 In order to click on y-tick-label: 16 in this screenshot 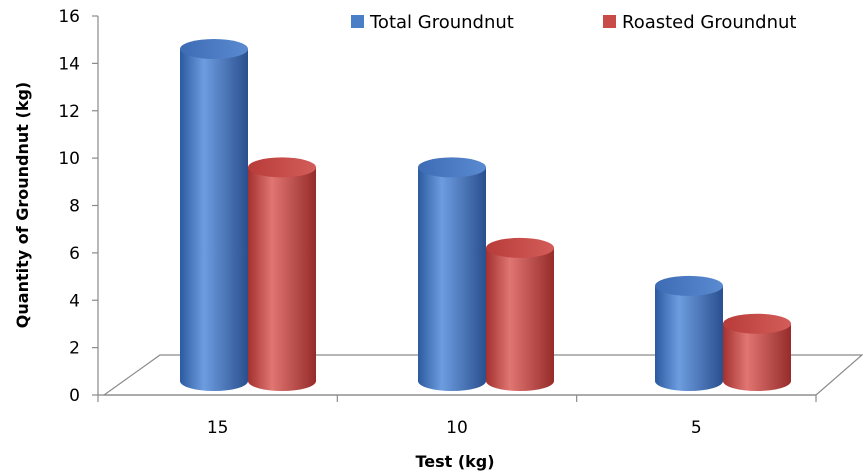, I will do `click(69, 17)`.